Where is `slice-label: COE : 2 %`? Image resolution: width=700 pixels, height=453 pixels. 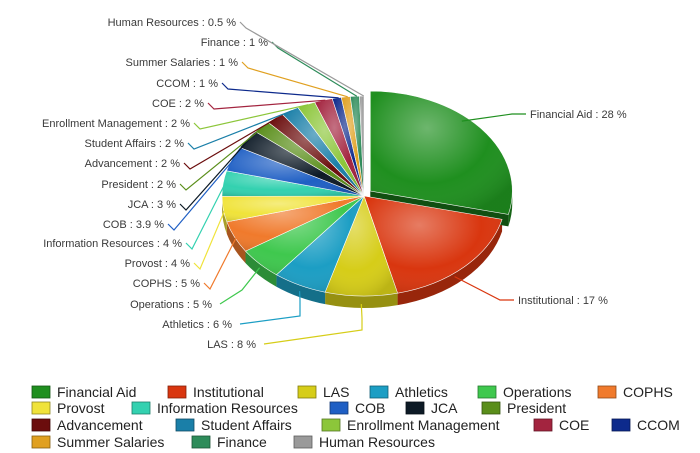
slice-label: COE : 2 % is located at coordinates (178, 104).